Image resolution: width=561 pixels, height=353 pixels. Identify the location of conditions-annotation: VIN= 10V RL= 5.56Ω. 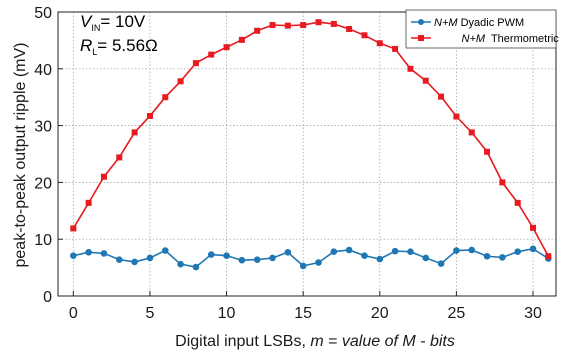
(119, 34).